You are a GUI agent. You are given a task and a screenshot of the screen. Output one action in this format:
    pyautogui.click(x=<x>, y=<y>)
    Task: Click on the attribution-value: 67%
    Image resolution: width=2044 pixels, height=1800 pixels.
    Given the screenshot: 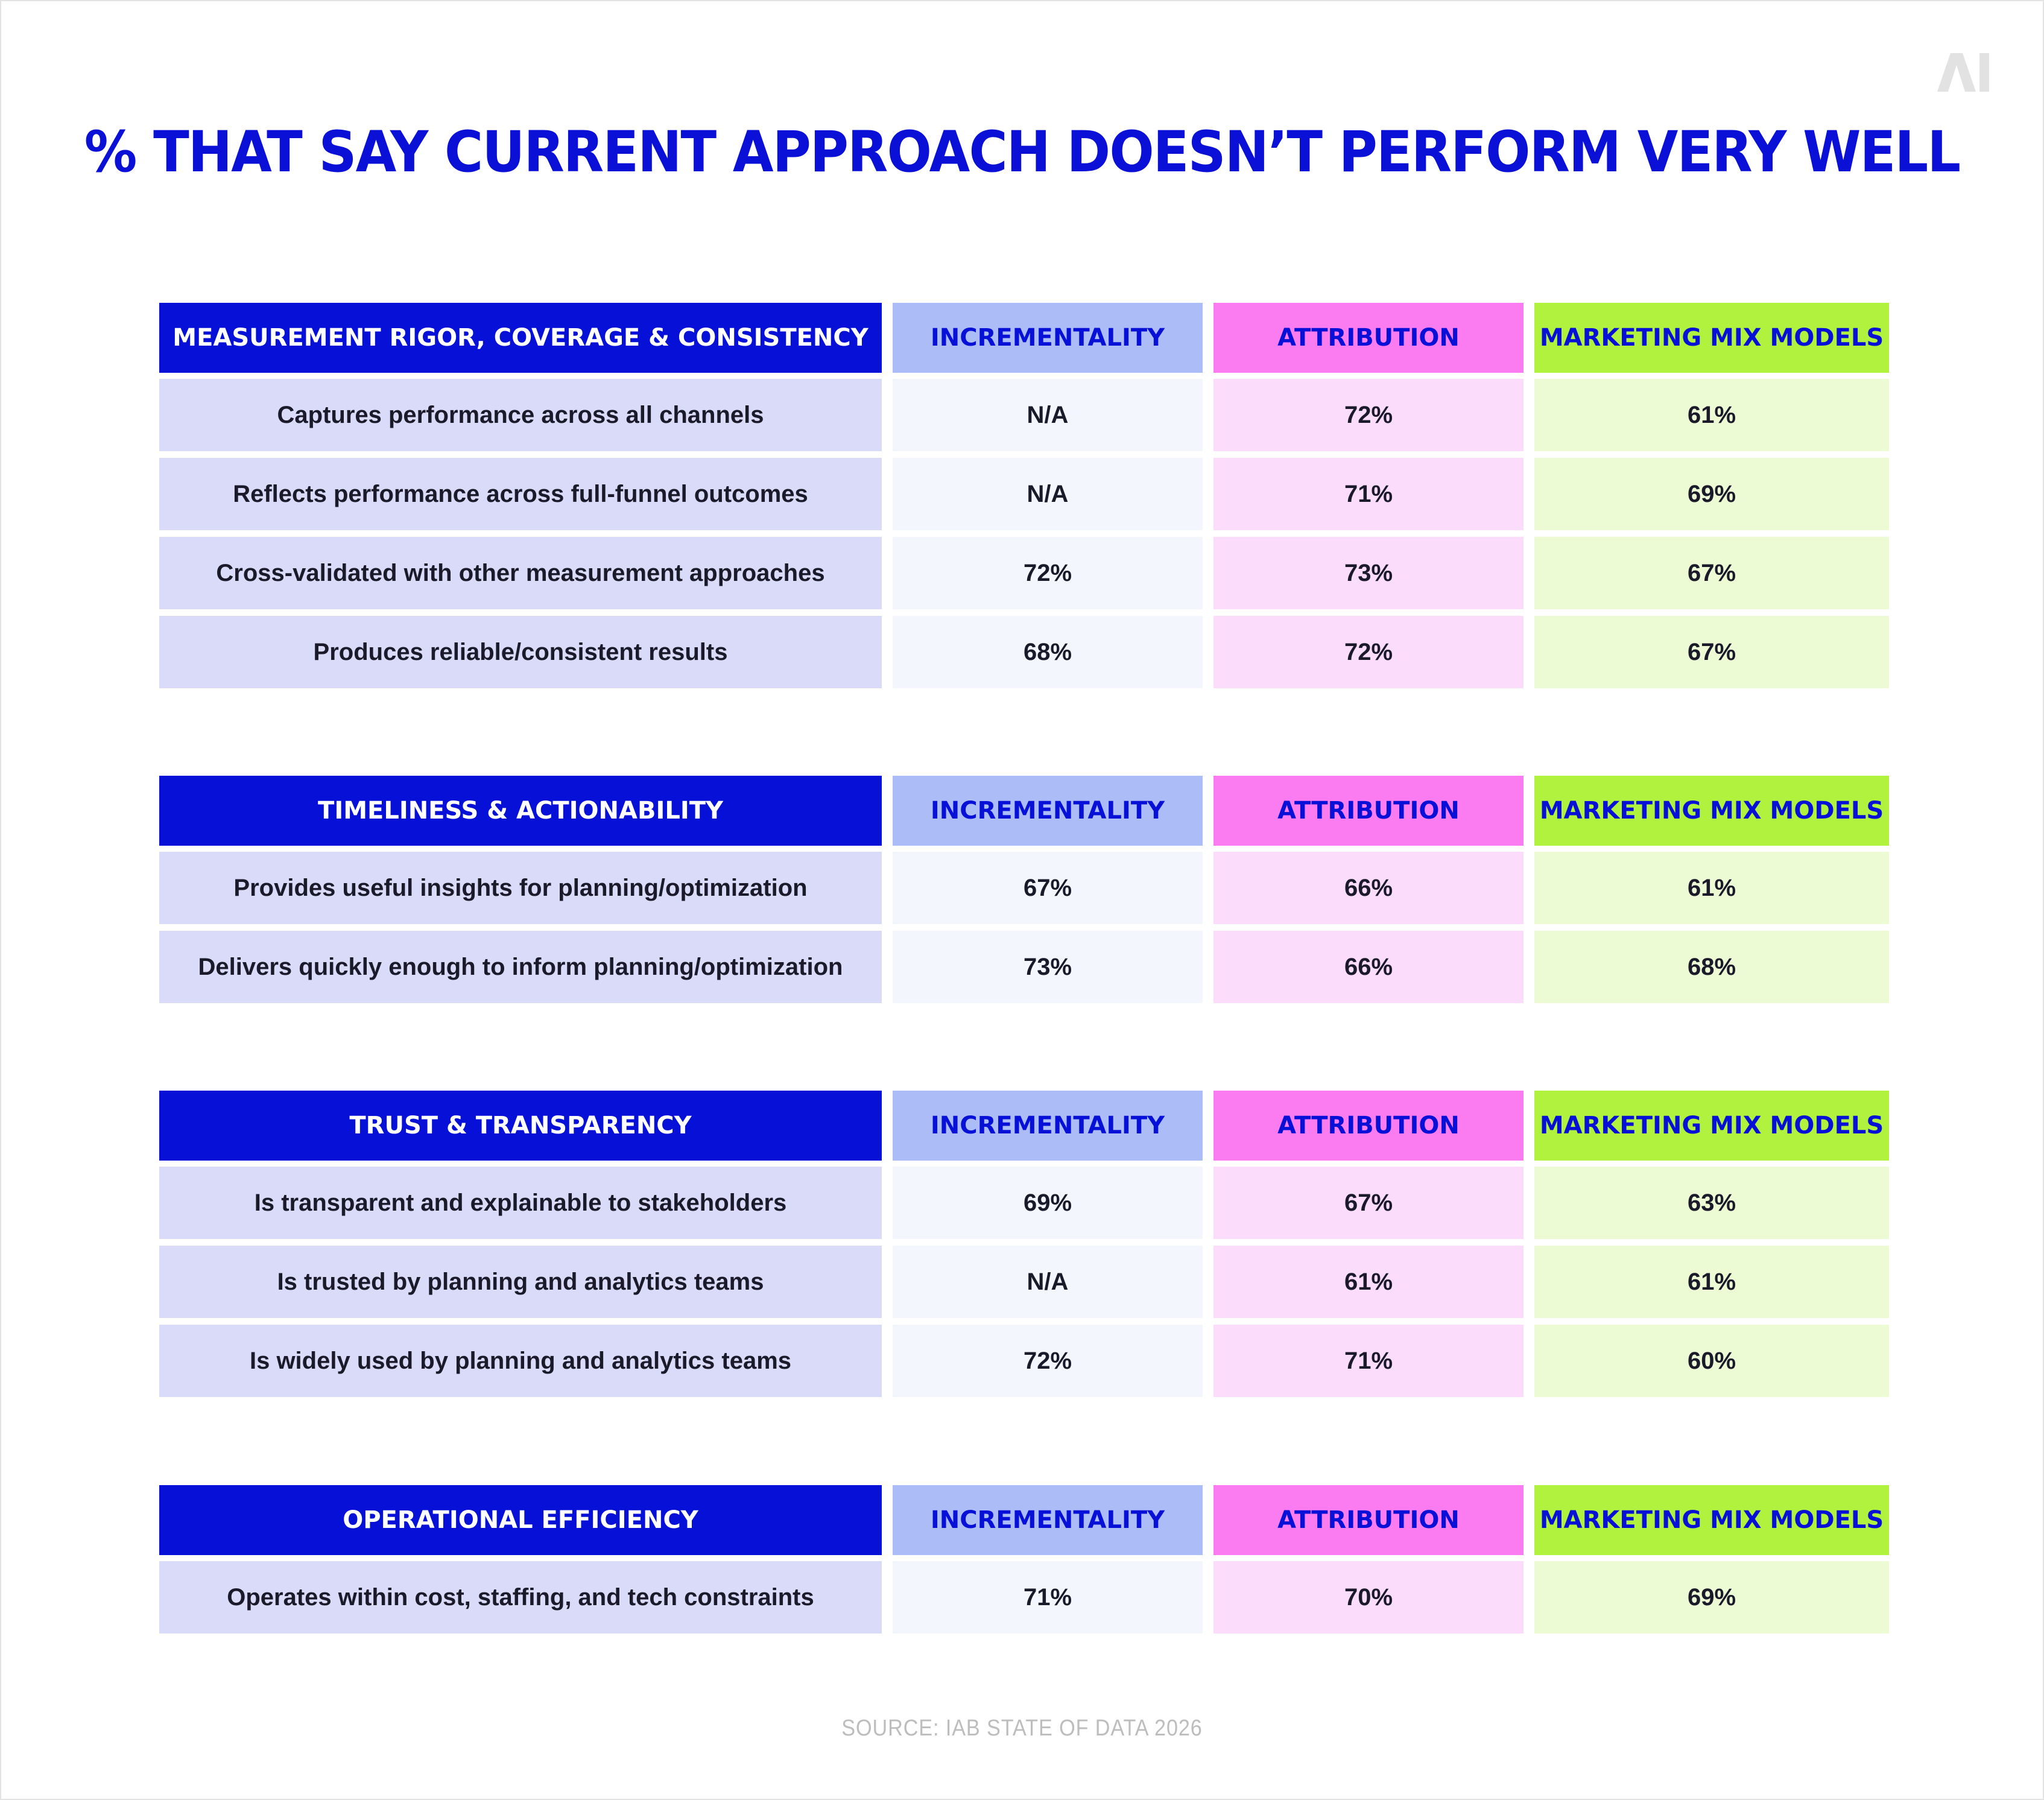 What is the action you would take?
    pyautogui.click(x=1368, y=1203)
    